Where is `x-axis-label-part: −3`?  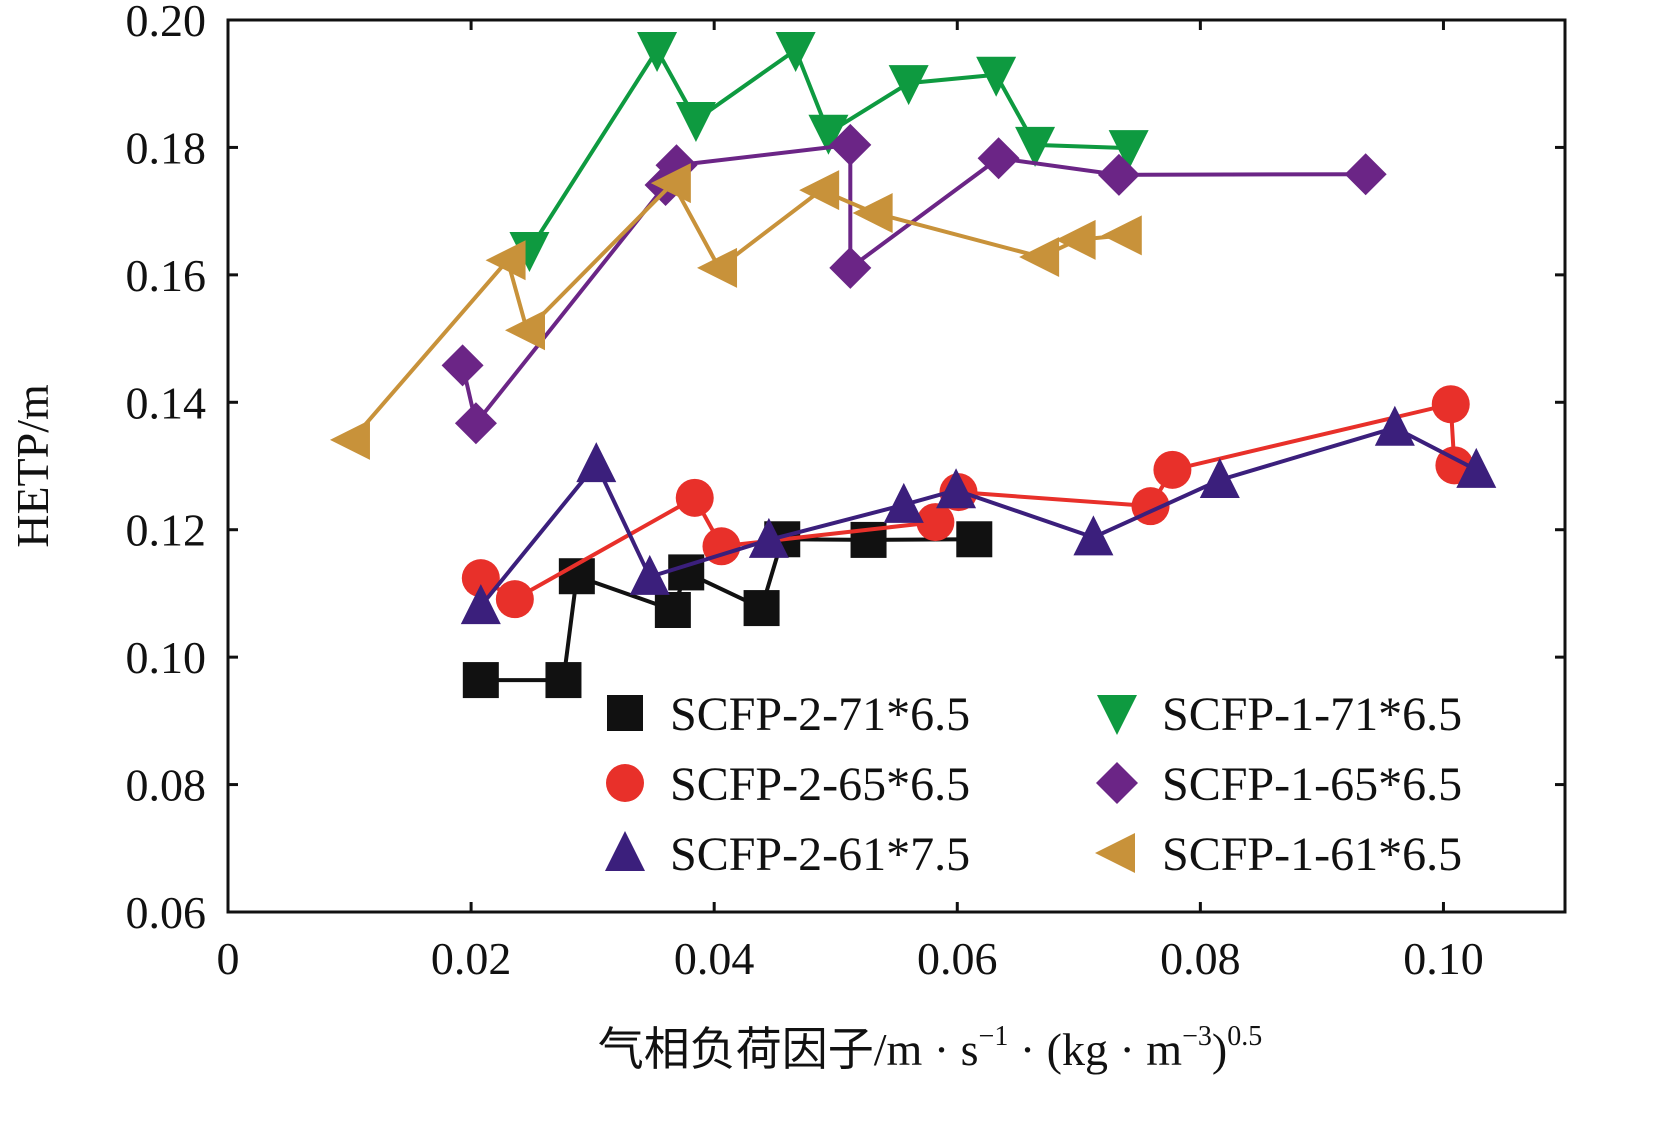 x-axis-label-part: −3 is located at coordinates (1197, 1036).